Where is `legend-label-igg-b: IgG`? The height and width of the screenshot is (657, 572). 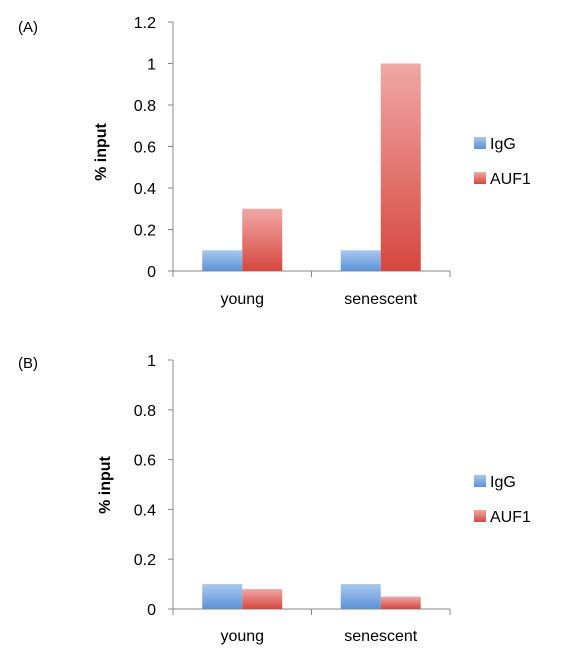
legend-label-igg-b: IgG is located at coordinates (503, 482).